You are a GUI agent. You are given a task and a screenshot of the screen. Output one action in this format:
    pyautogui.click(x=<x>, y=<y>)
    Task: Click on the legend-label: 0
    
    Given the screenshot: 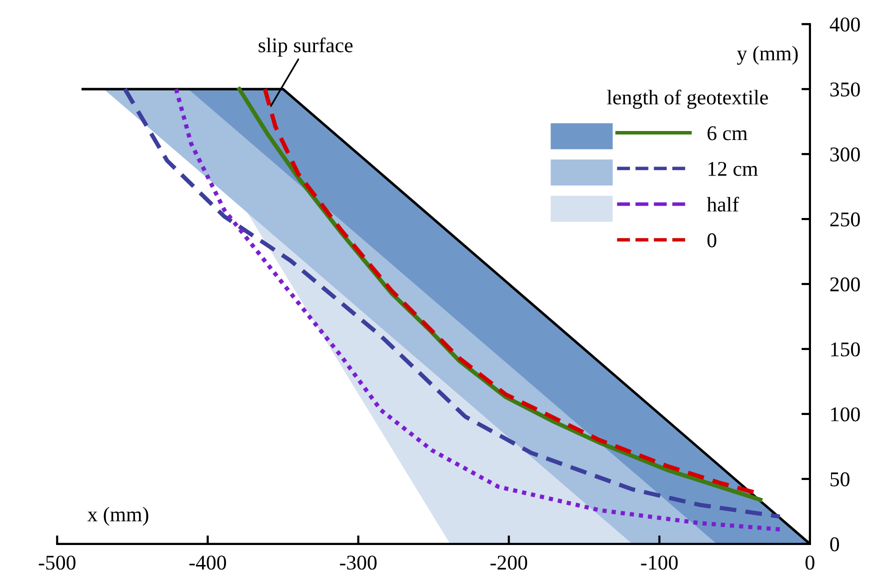 What is the action you would take?
    pyautogui.click(x=711, y=240)
    